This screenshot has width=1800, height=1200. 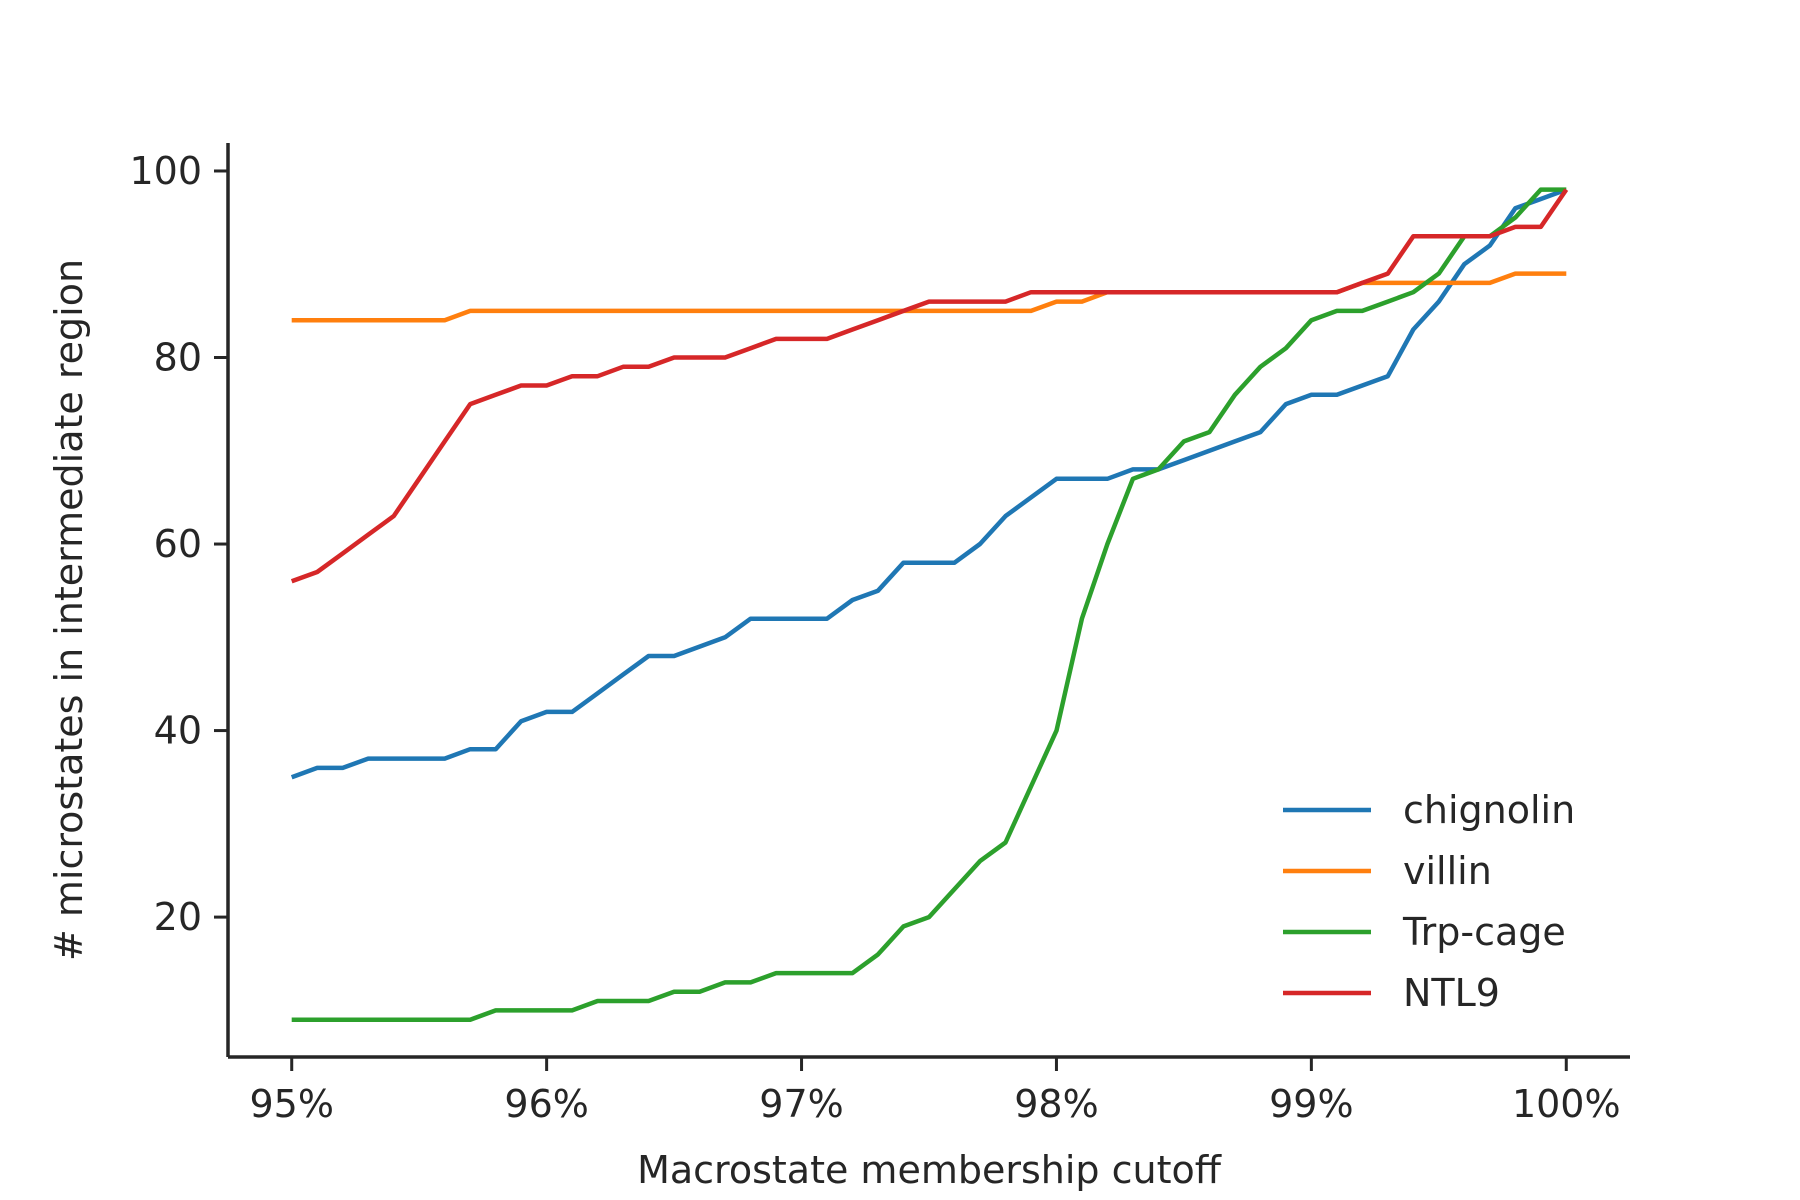 What do you see at coordinates (1056, 1104) in the screenshot?
I see `x-tick-label: 98%` at bounding box center [1056, 1104].